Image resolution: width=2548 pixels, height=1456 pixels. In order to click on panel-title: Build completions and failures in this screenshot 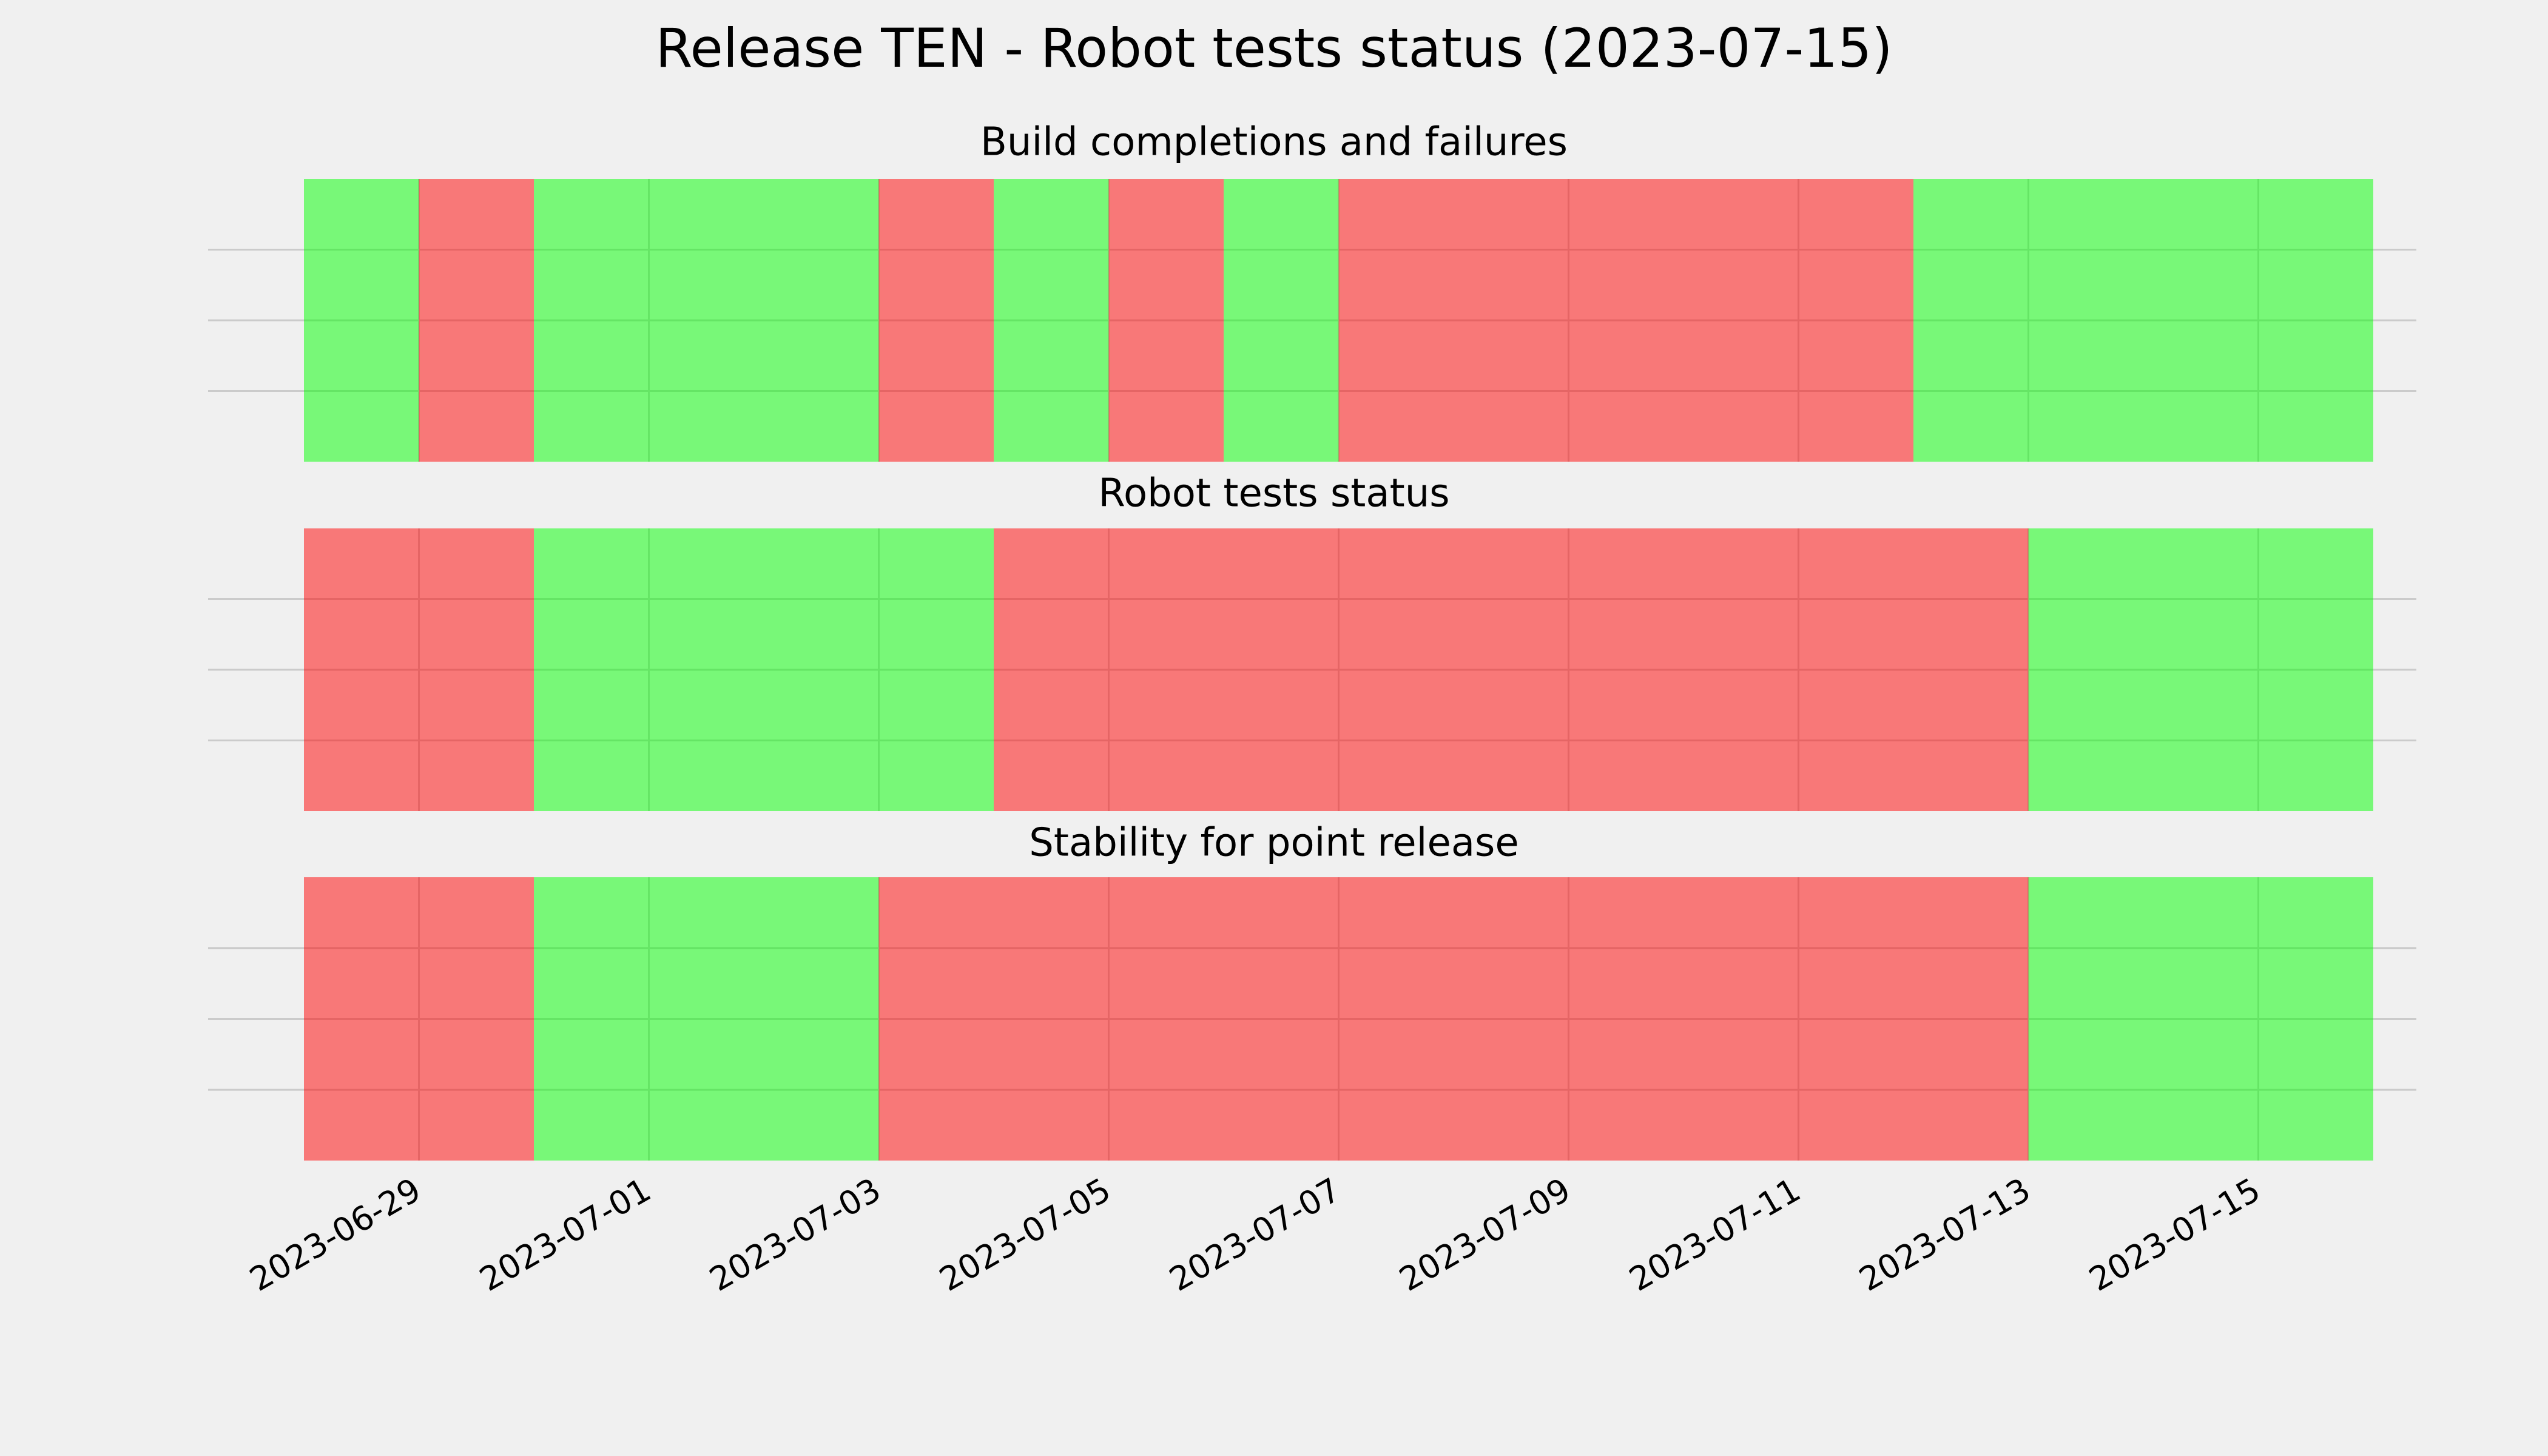, I will do `click(1274, 142)`.